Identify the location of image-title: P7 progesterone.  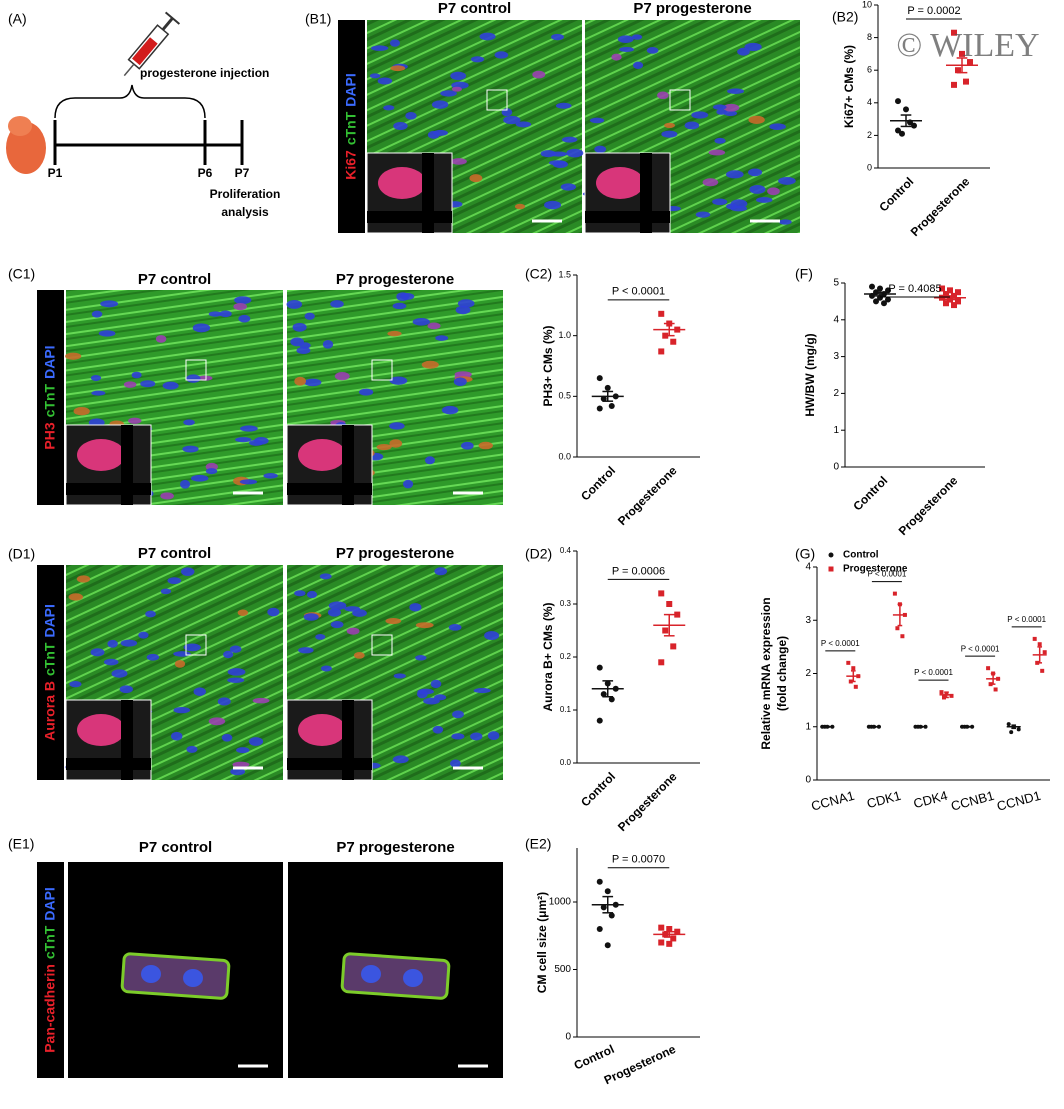
(395, 847).